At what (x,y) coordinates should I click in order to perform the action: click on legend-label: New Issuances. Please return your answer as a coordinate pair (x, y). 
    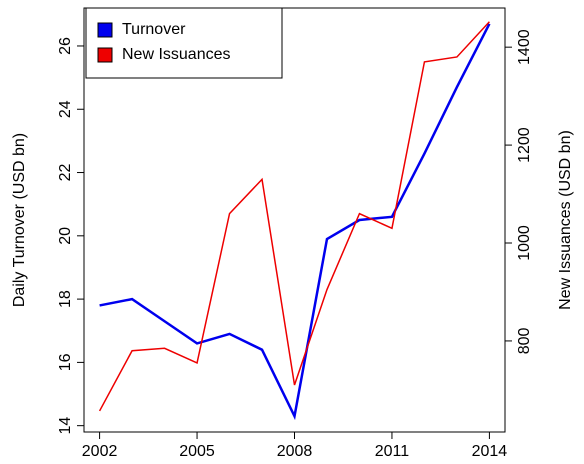
    Looking at the image, I should click on (176, 54).